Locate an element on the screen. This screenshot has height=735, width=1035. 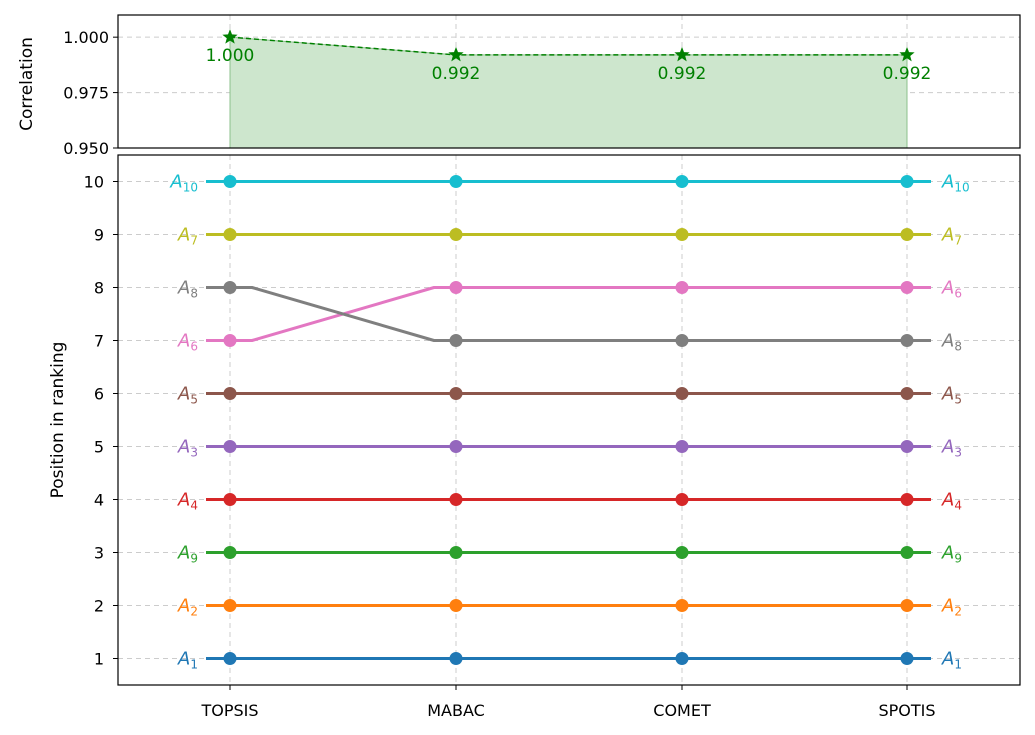
y-tick-label: 2 is located at coordinates (99, 606).